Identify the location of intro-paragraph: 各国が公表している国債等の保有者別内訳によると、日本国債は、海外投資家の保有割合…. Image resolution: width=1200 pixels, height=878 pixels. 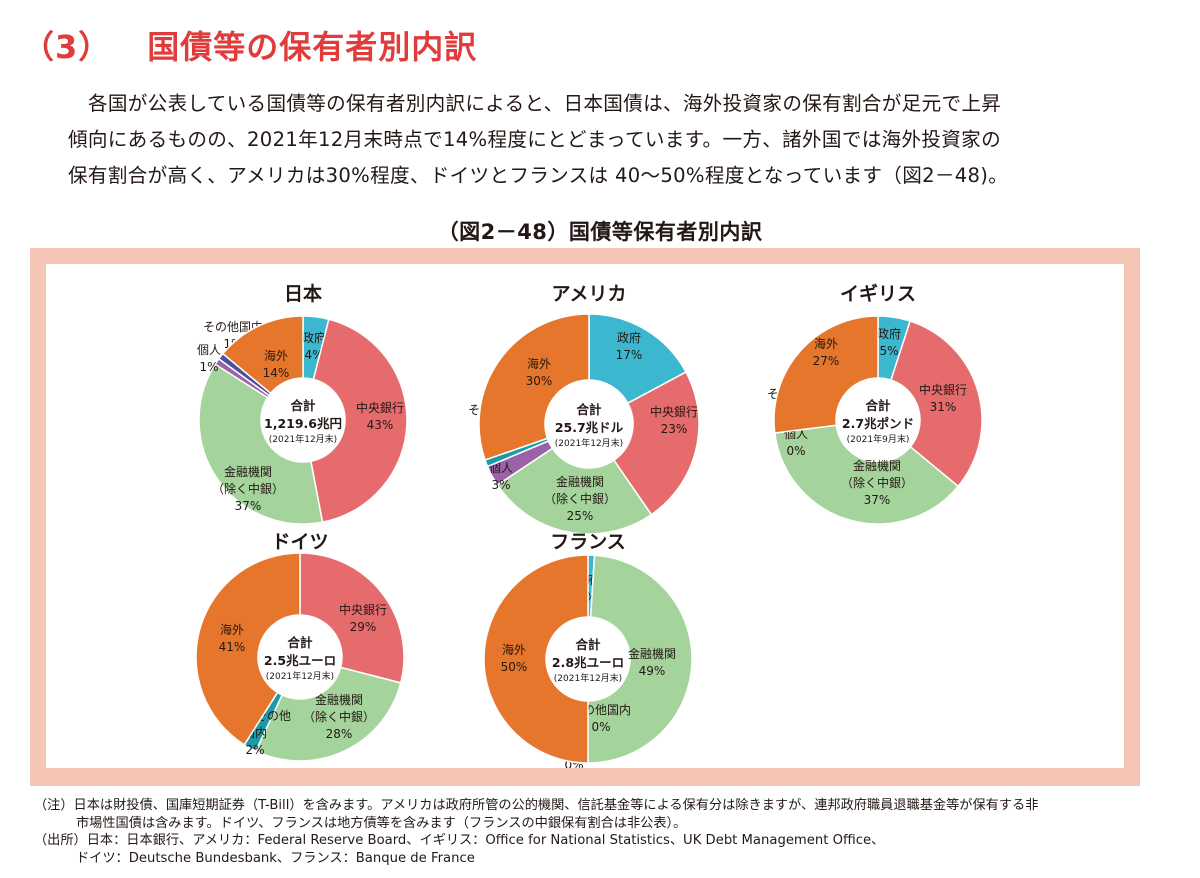
(618, 140).